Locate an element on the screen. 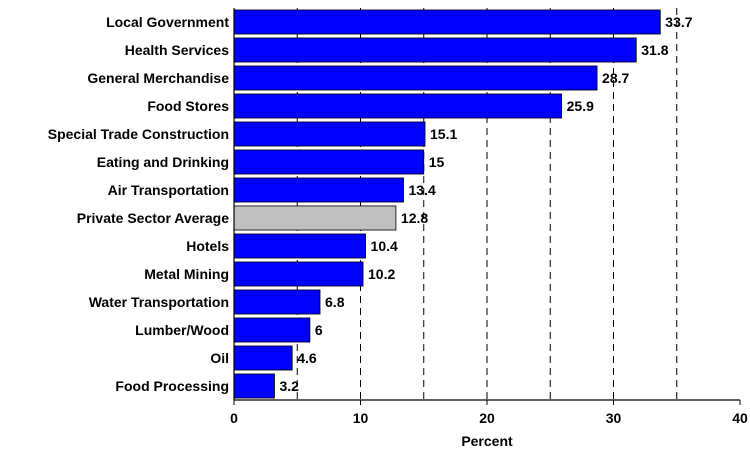 The height and width of the screenshot is (452, 750). category-label: Water Transportation is located at coordinates (159, 302).